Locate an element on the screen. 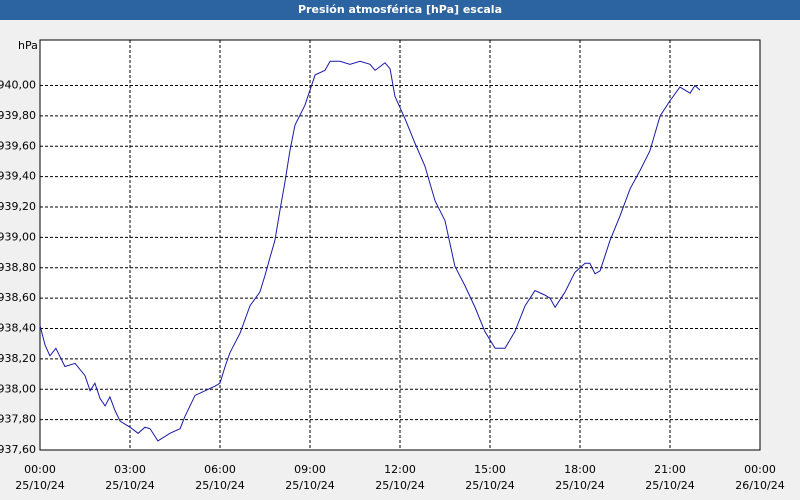 Image resolution: width=800 pixels, height=500 pixels. y-tick-label: 938,40 is located at coordinates (18, 328).